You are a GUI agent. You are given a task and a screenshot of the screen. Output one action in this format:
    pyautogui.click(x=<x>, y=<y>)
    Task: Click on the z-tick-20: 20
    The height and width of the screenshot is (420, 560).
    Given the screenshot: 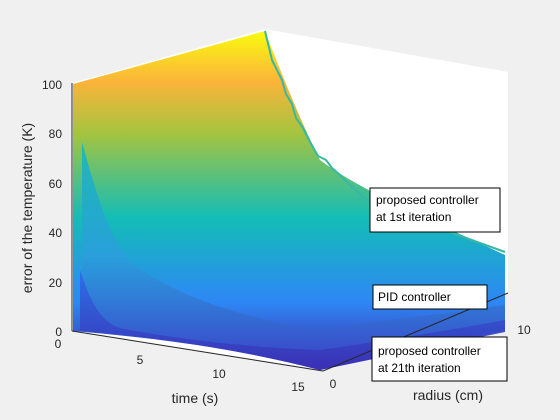 What is the action you would take?
    pyautogui.click(x=56, y=283)
    